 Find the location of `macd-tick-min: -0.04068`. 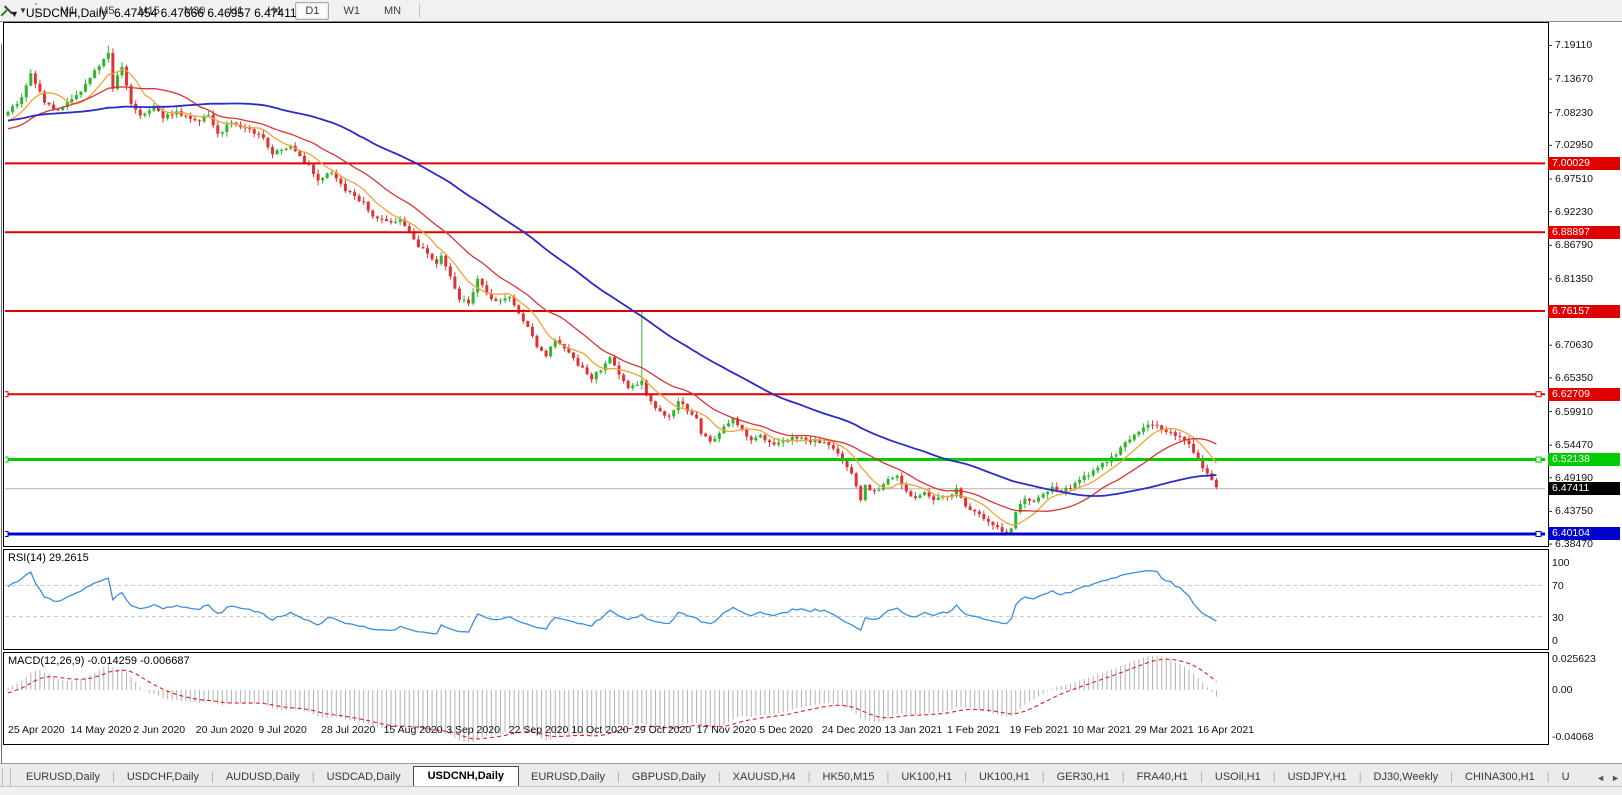

macd-tick-min: -0.04068 is located at coordinates (1573, 737).